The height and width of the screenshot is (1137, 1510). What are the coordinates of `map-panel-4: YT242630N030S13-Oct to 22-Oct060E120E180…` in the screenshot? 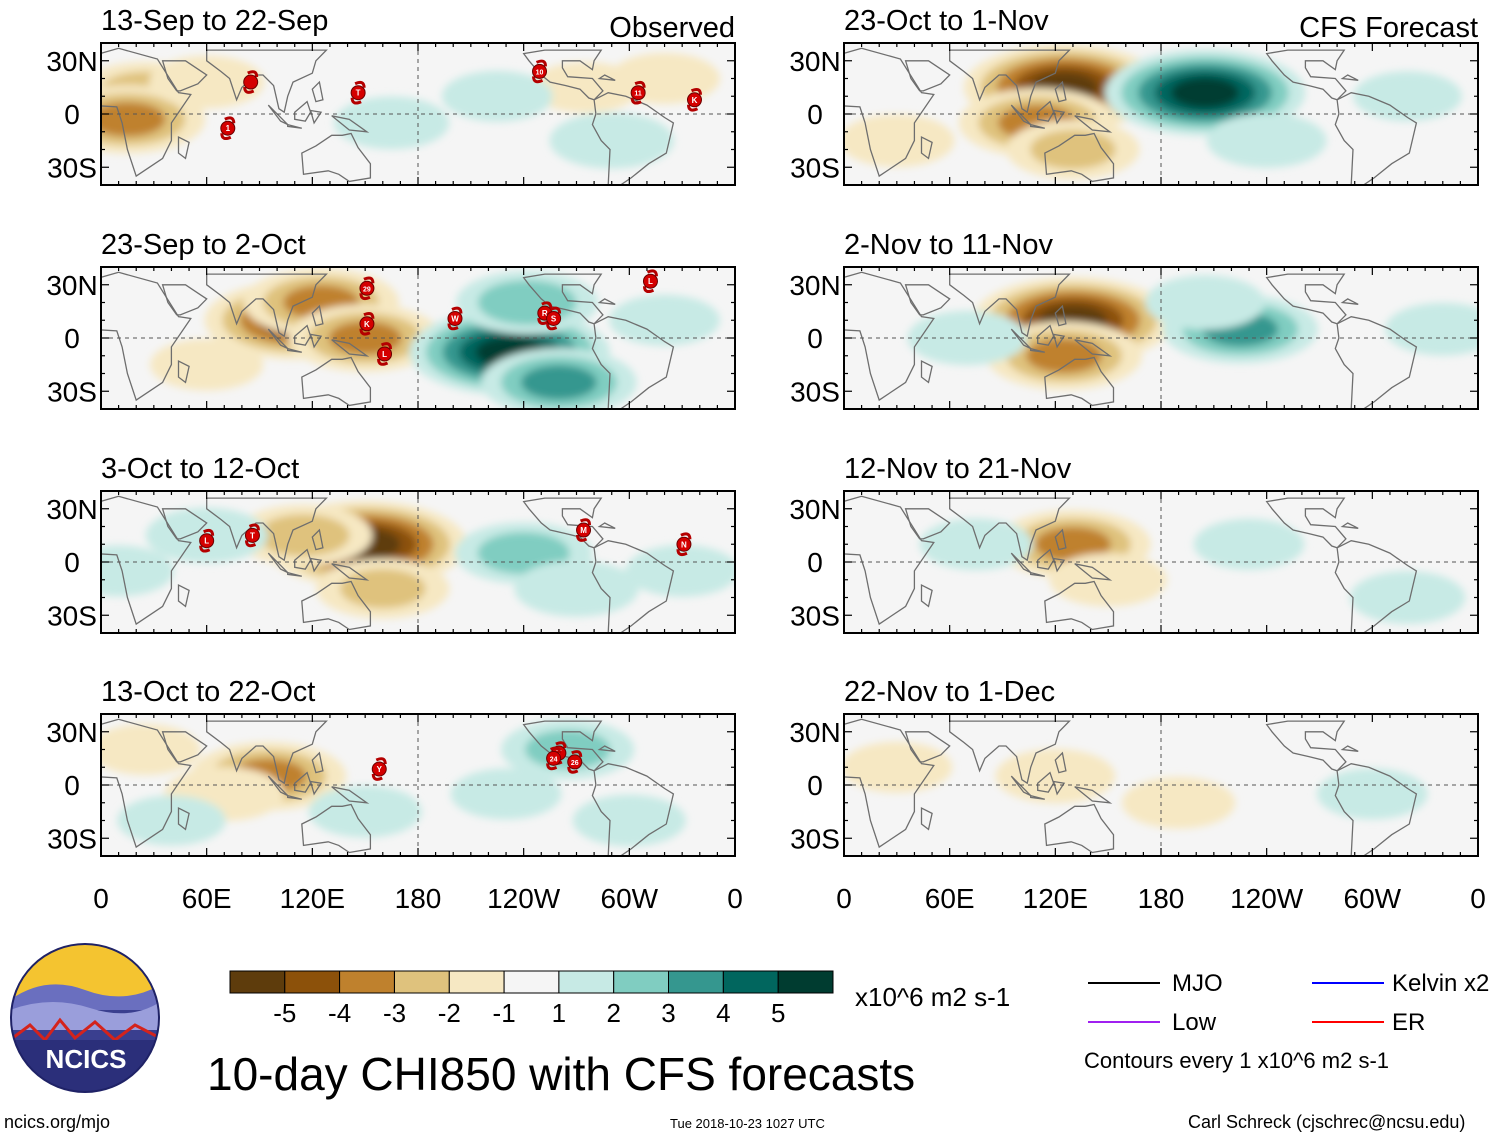 It's located at (394, 795).